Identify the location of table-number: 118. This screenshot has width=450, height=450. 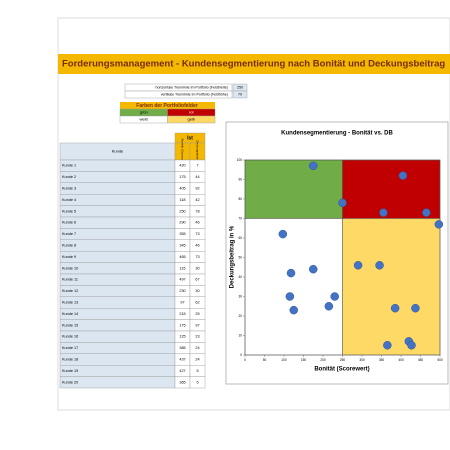
(182, 200).